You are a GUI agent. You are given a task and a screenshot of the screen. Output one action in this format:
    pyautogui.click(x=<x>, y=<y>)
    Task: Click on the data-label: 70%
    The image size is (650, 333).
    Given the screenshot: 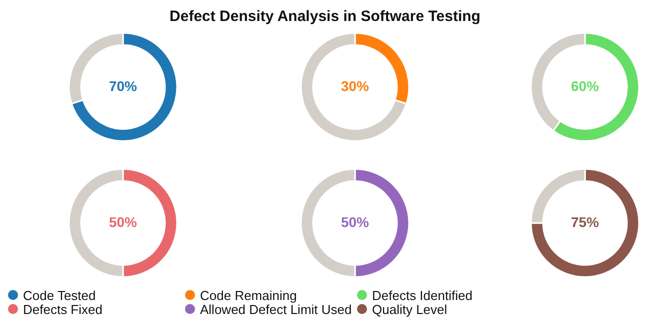 What is the action you would take?
    pyautogui.click(x=123, y=86)
    